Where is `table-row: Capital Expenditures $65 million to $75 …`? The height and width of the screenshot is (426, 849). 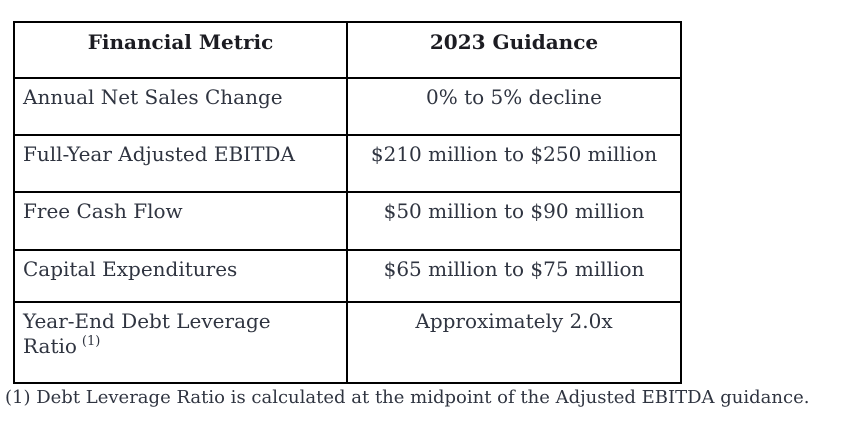
table-row: Capital Expenditures $65 million to $75 … is located at coordinates (347, 276).